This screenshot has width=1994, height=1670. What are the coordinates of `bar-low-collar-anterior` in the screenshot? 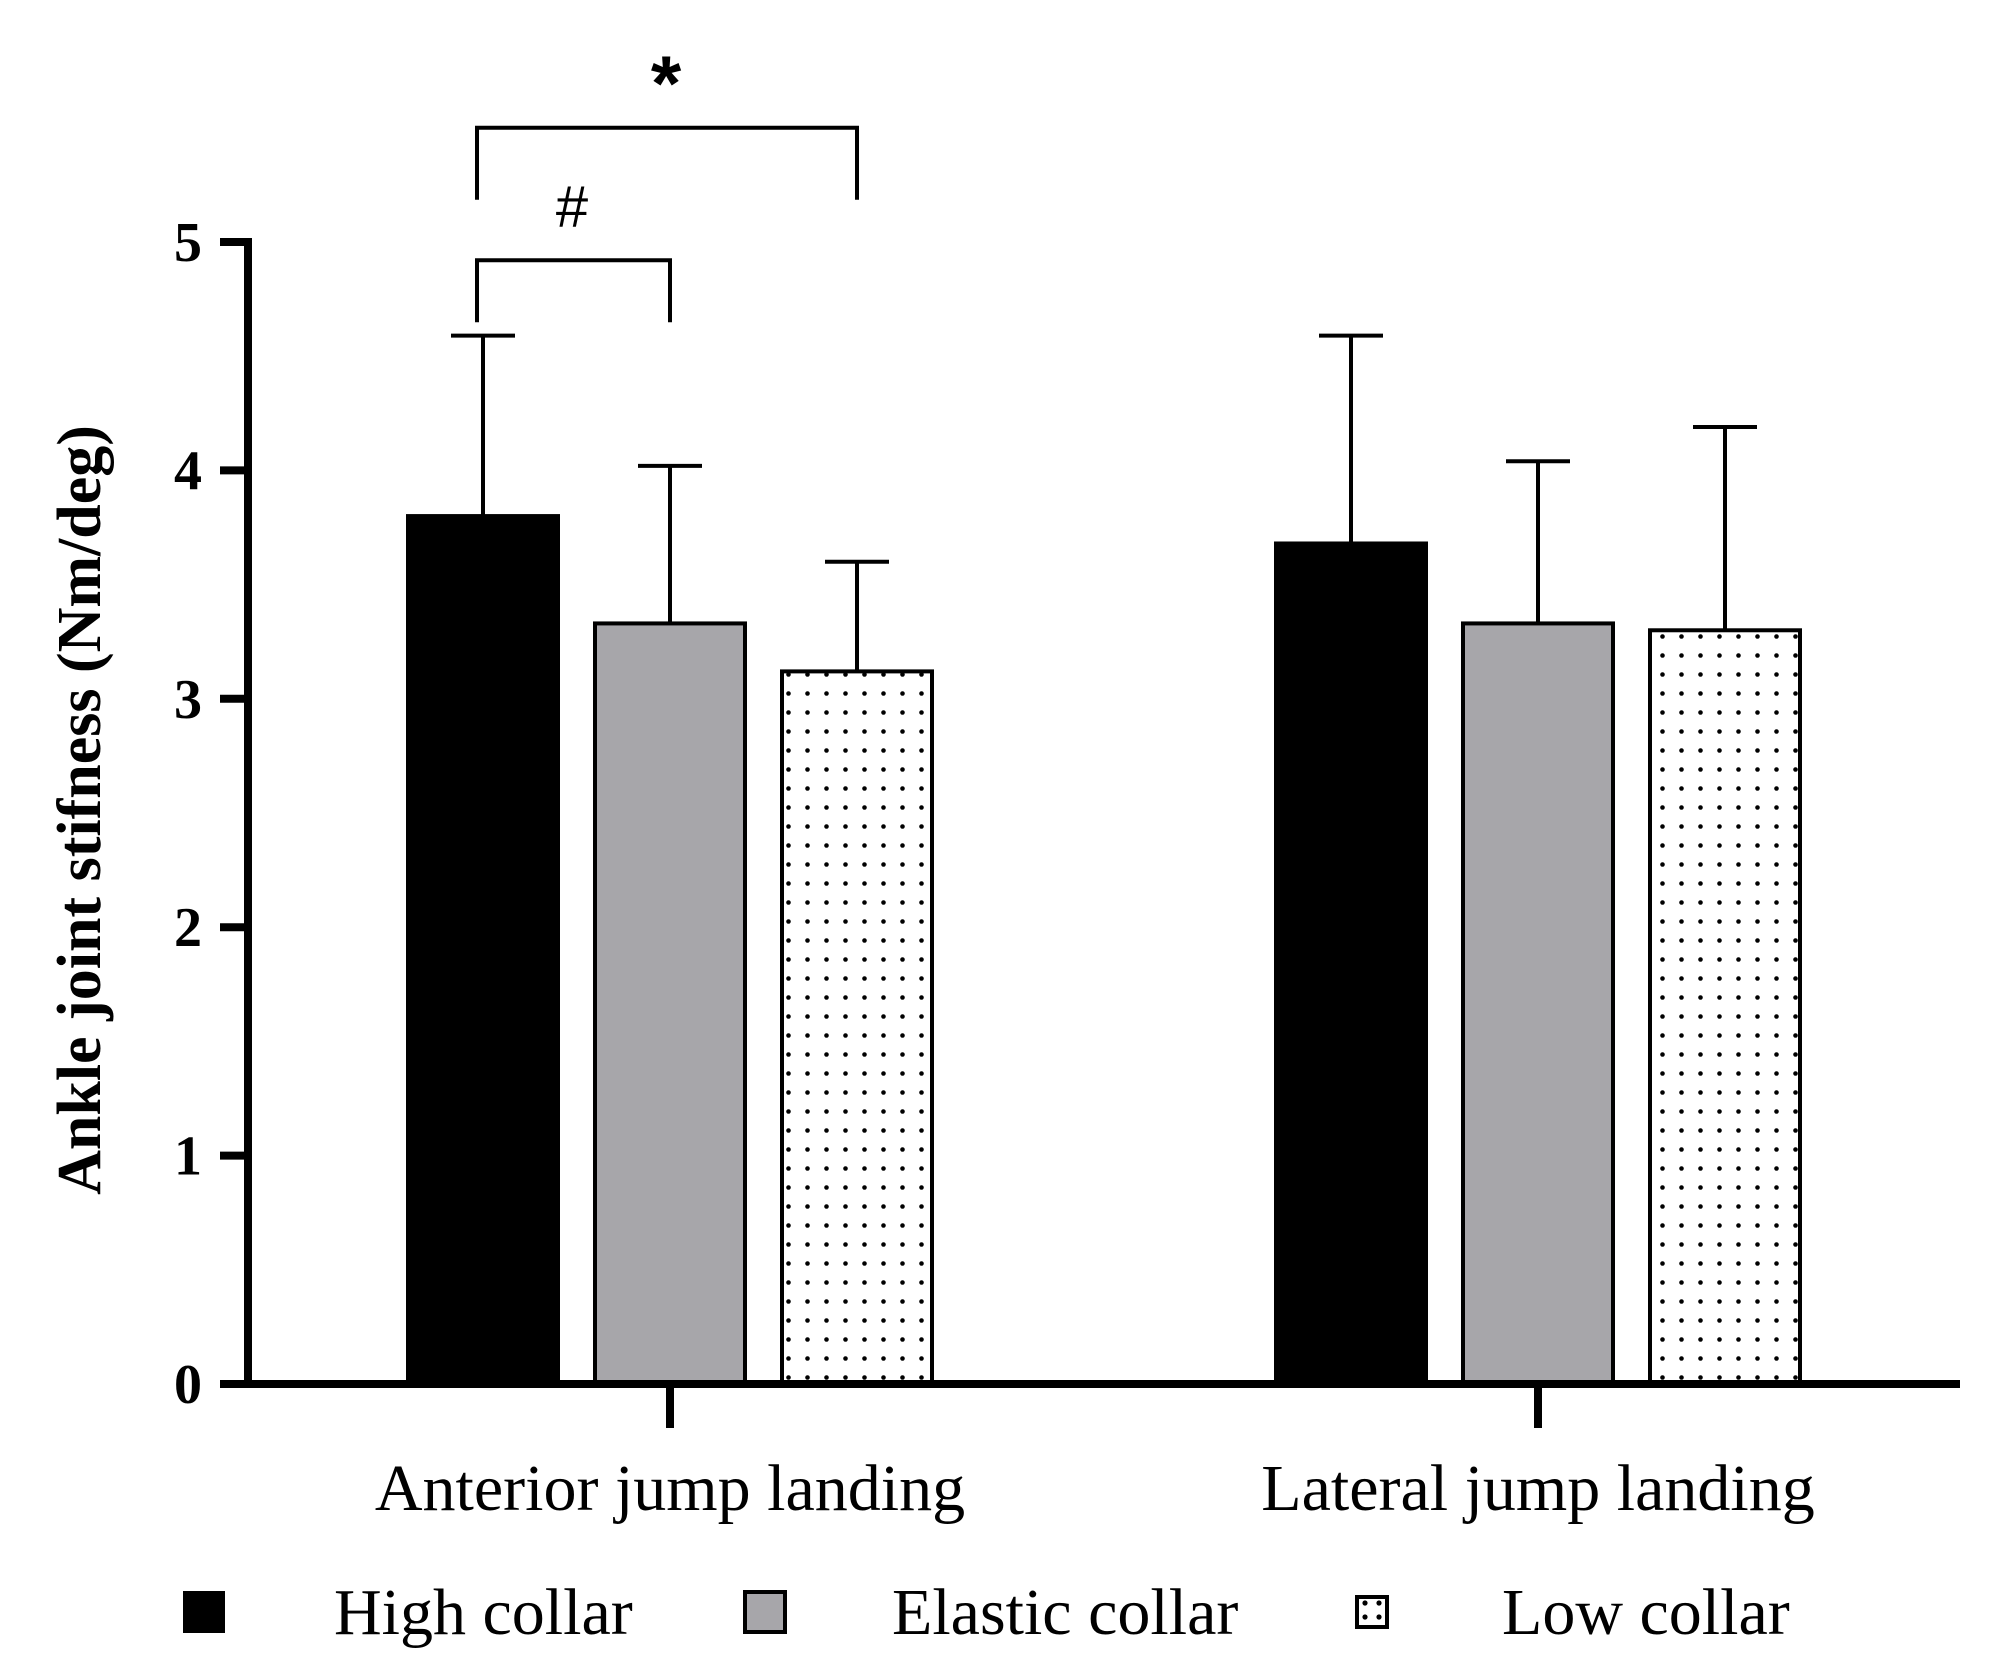 It's located at (857, 1027).